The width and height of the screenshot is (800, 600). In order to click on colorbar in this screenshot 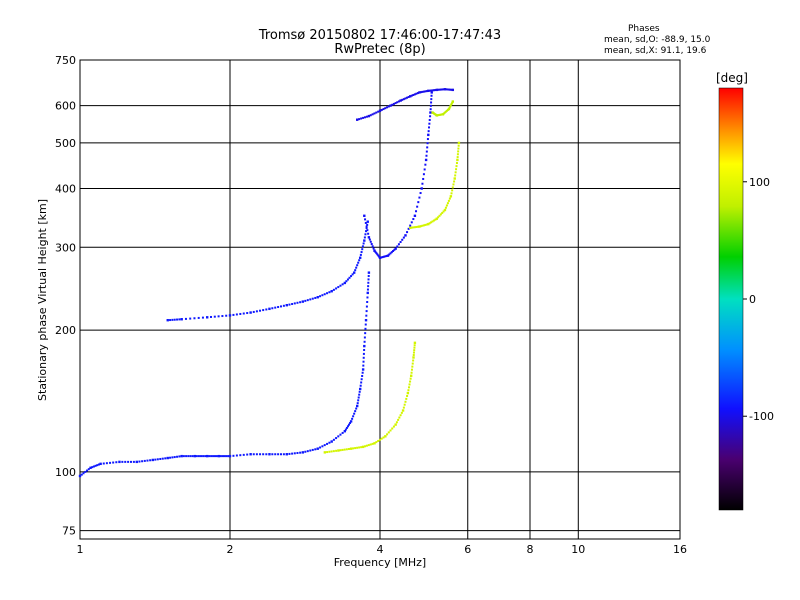, I will do `click(731, 299)`.